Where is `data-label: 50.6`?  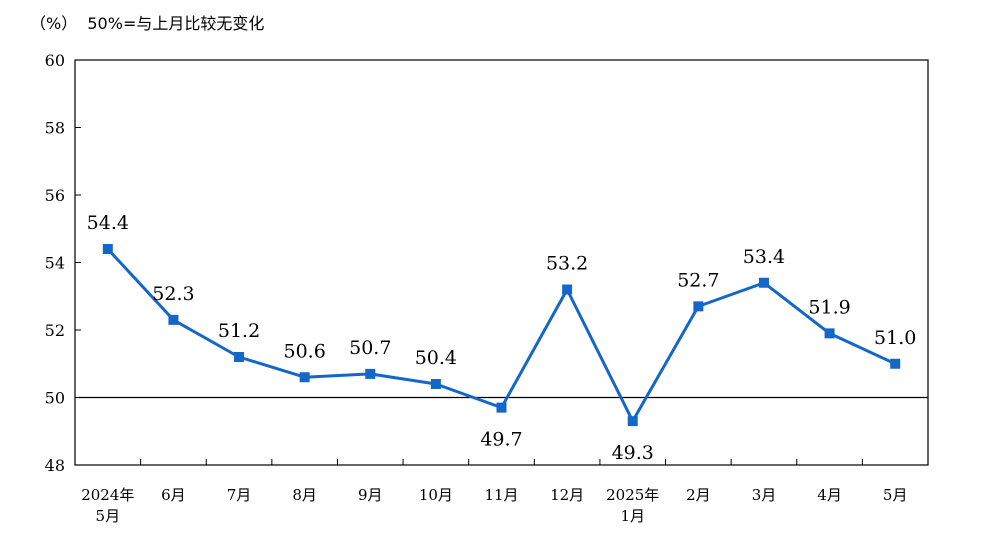 data-label: 50.6 is located at coordinates (304, 351).